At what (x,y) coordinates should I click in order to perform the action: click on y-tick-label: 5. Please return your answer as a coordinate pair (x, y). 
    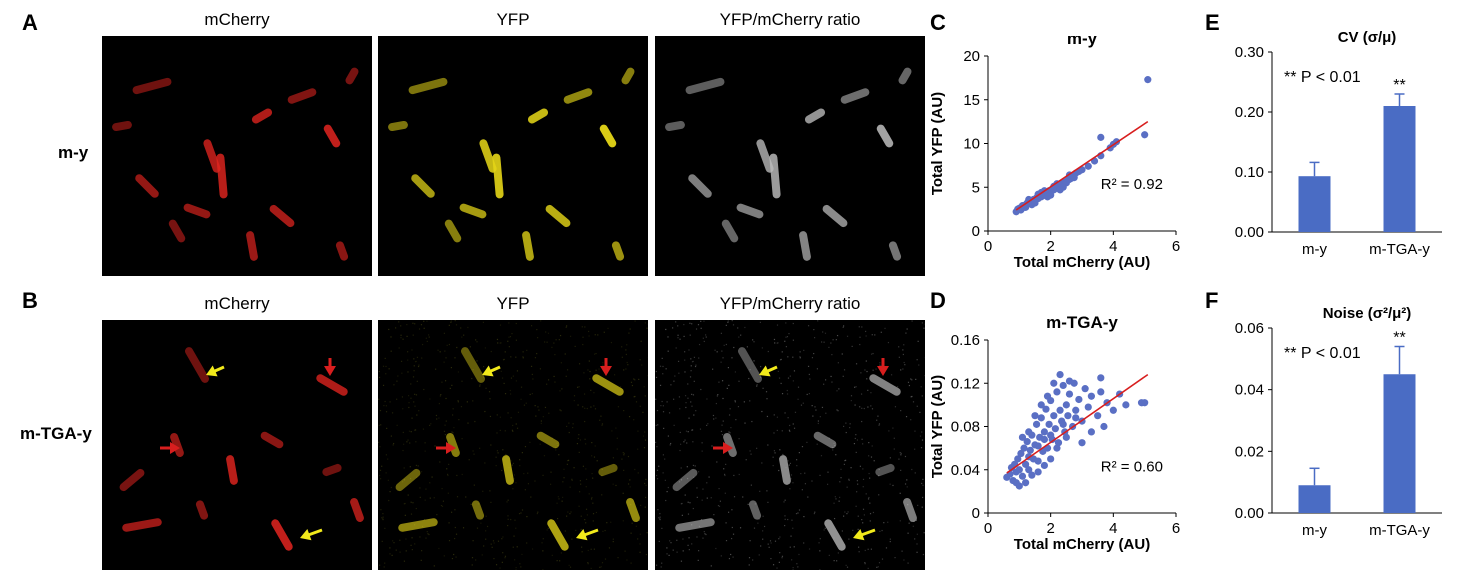
    Looking at the image, I should click on (976, 187).